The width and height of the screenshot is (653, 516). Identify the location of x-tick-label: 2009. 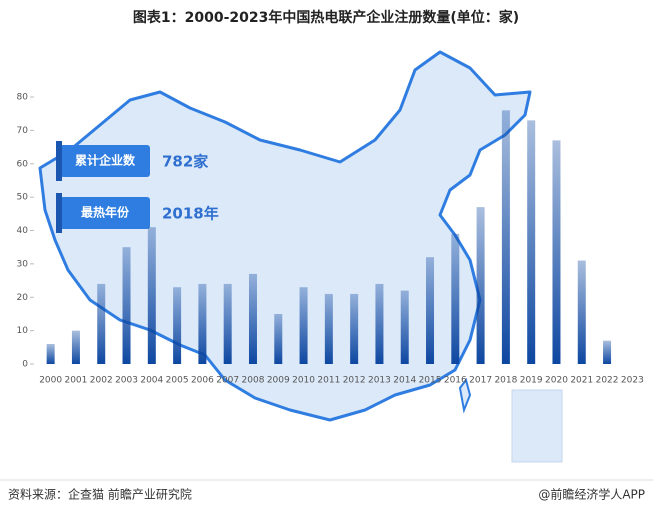
(278, 381).